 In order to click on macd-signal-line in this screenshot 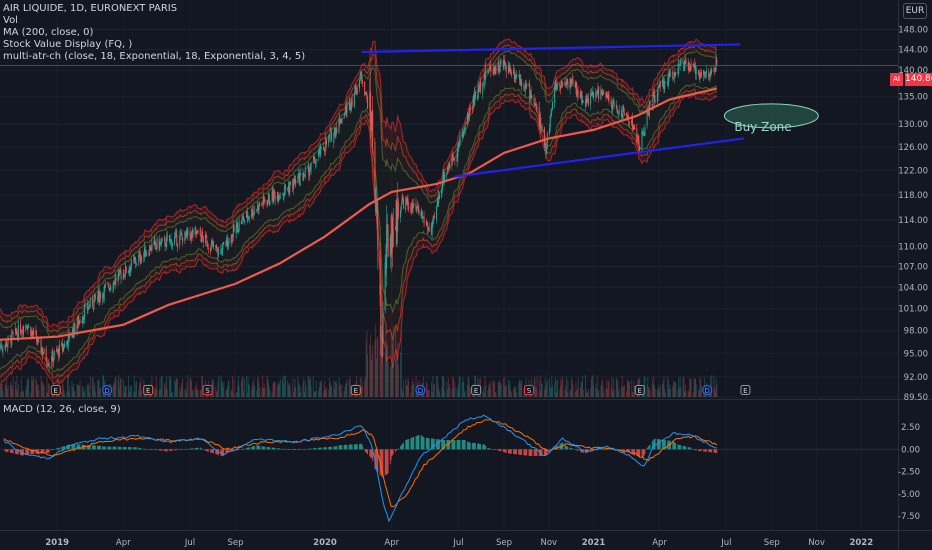, I will do `click(360, 463)`.